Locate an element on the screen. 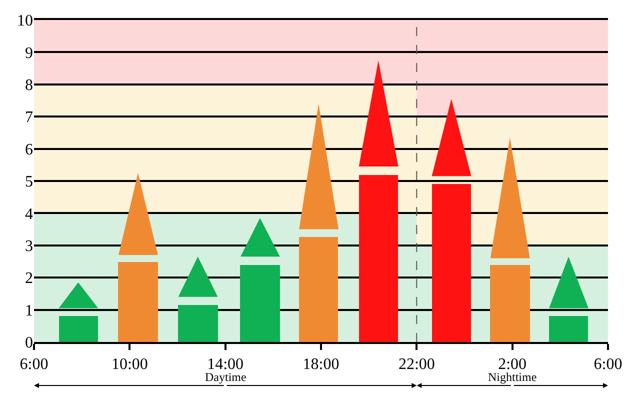  x-tick-label: 10:00 is located at coordinates (129, 365).